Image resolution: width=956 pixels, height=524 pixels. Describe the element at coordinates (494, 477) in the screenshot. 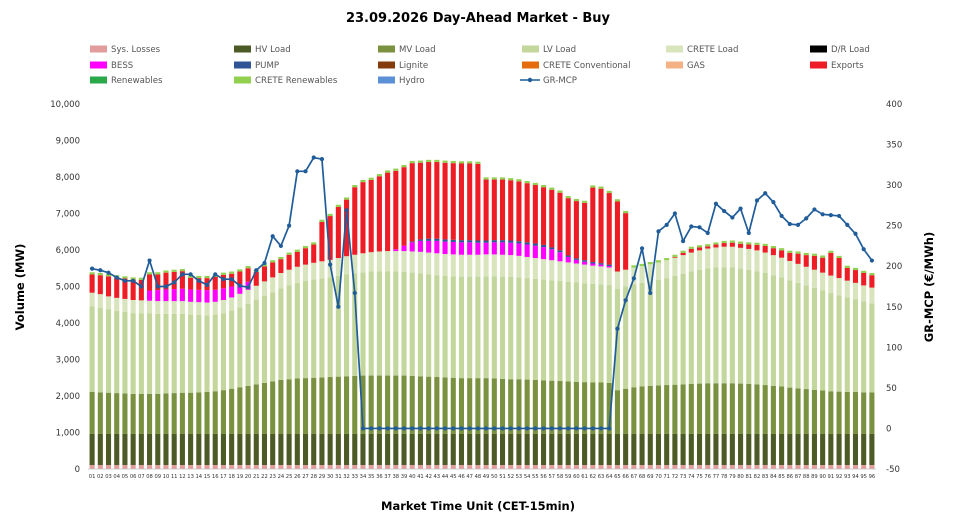

I see `x-tick-label: 50` at that location.